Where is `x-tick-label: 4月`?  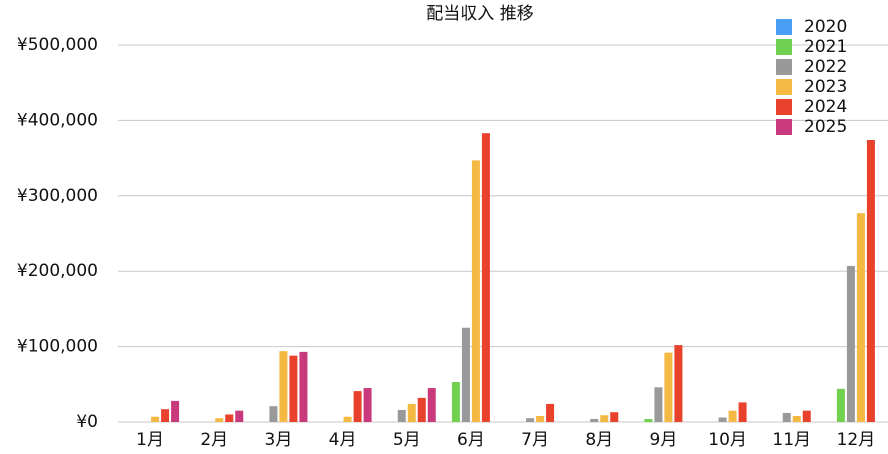 x-tick-label: 4月 is located at coordinates (343, 440).